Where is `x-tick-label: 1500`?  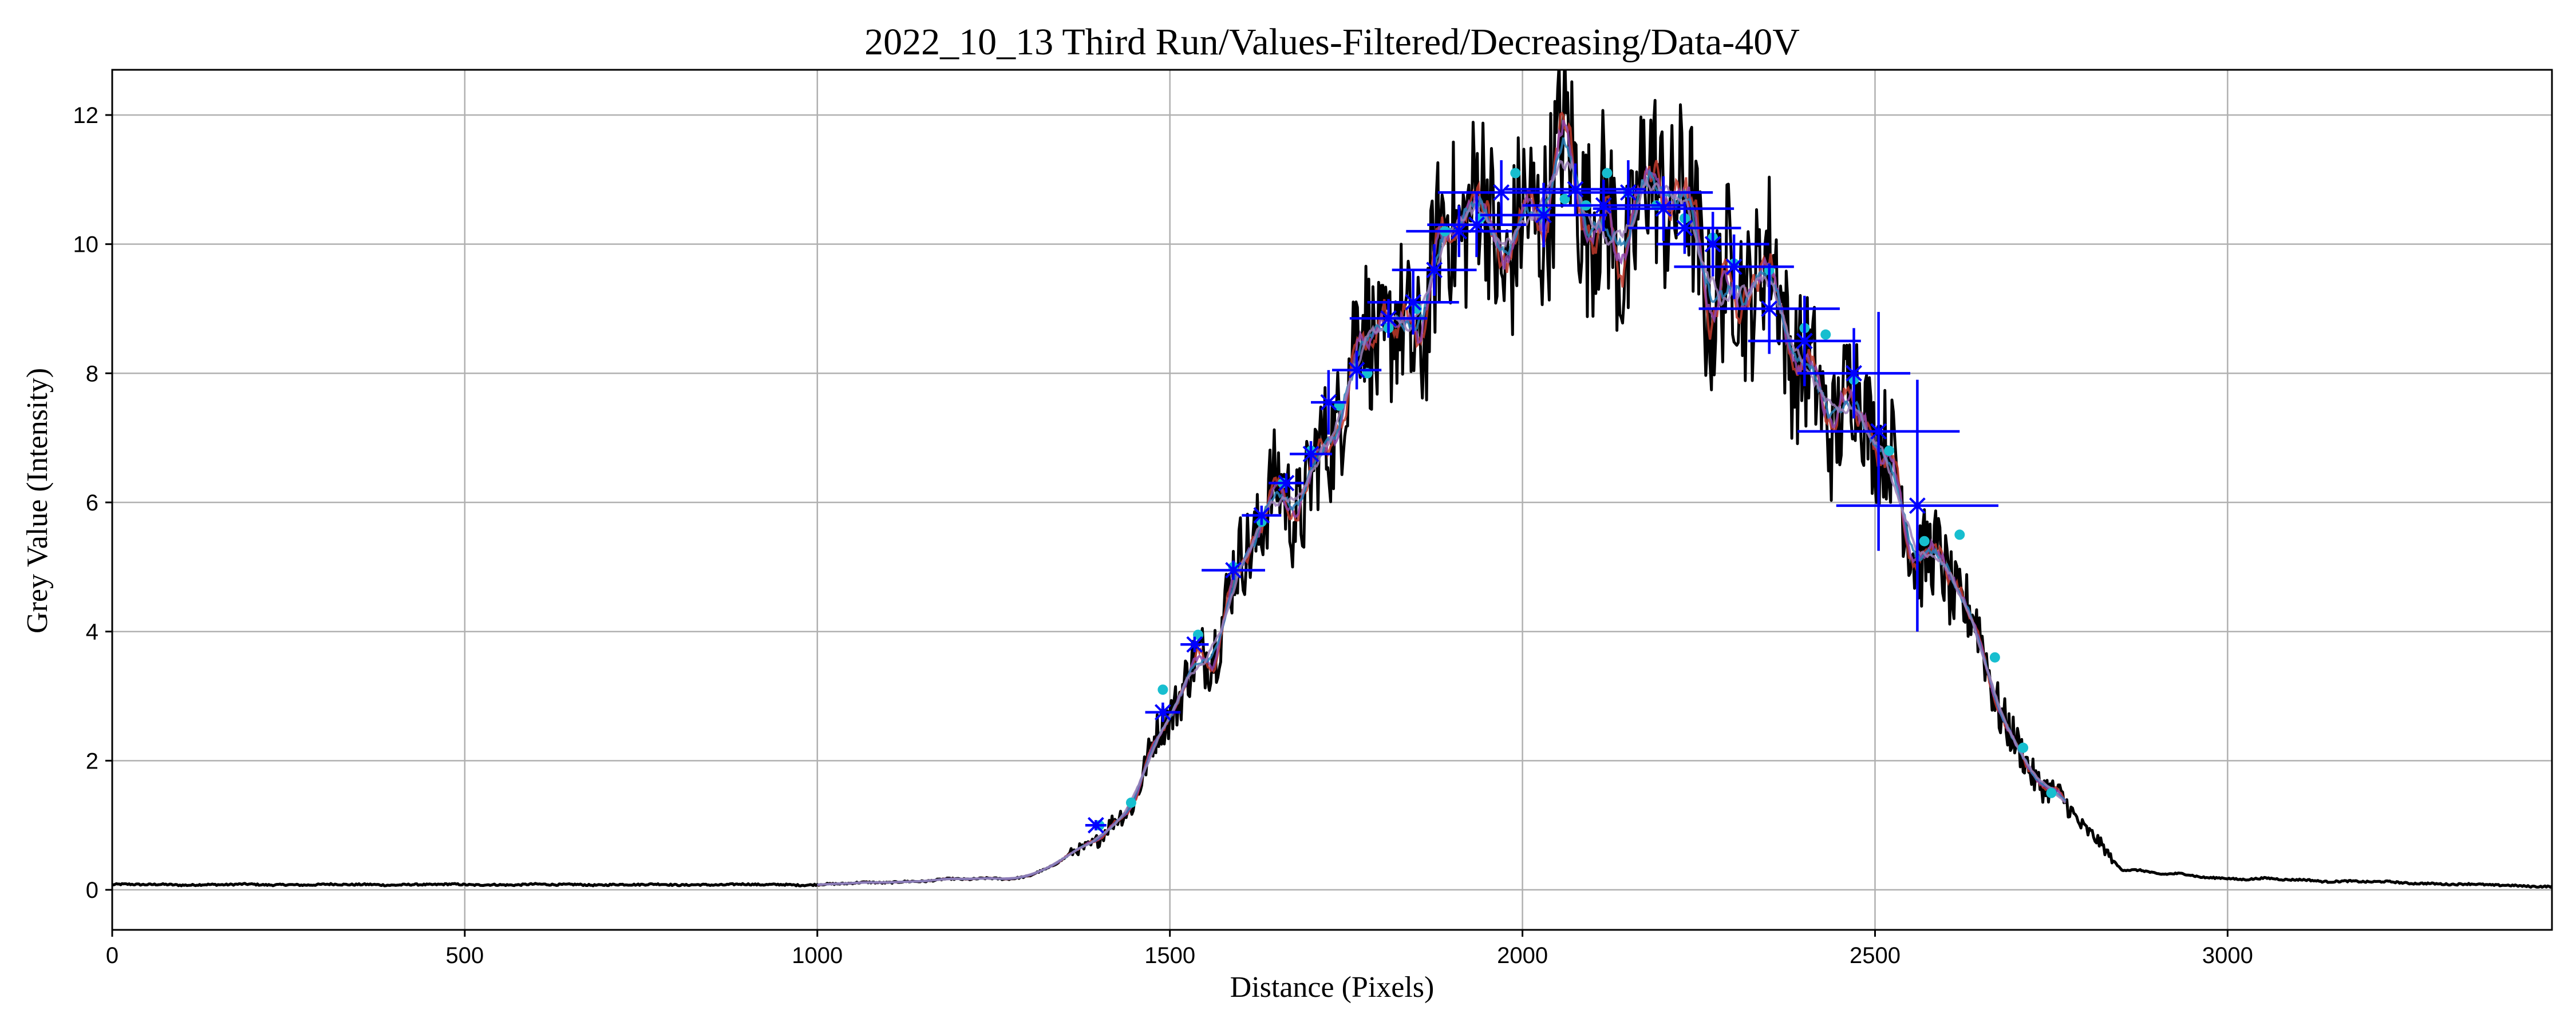
x-tick-label: 1500 is located at coordinates (1169, 955).